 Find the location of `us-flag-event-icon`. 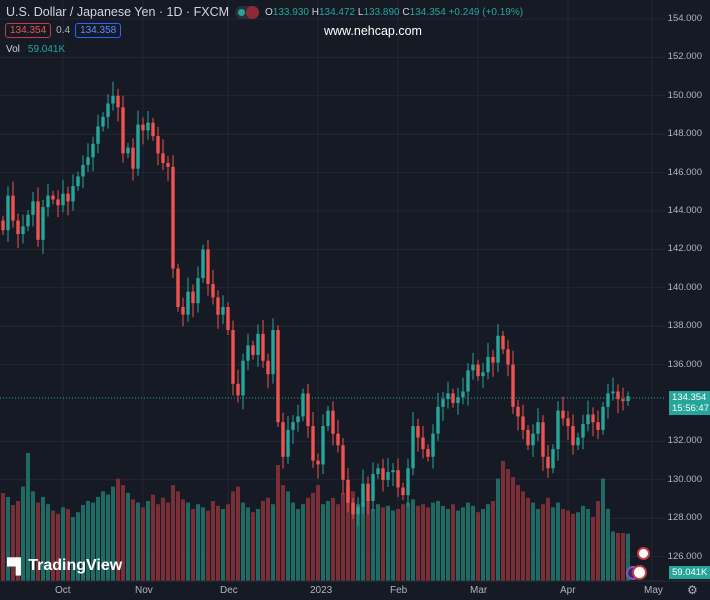

us-flag-event-icon is located at coordinates (639, 572).